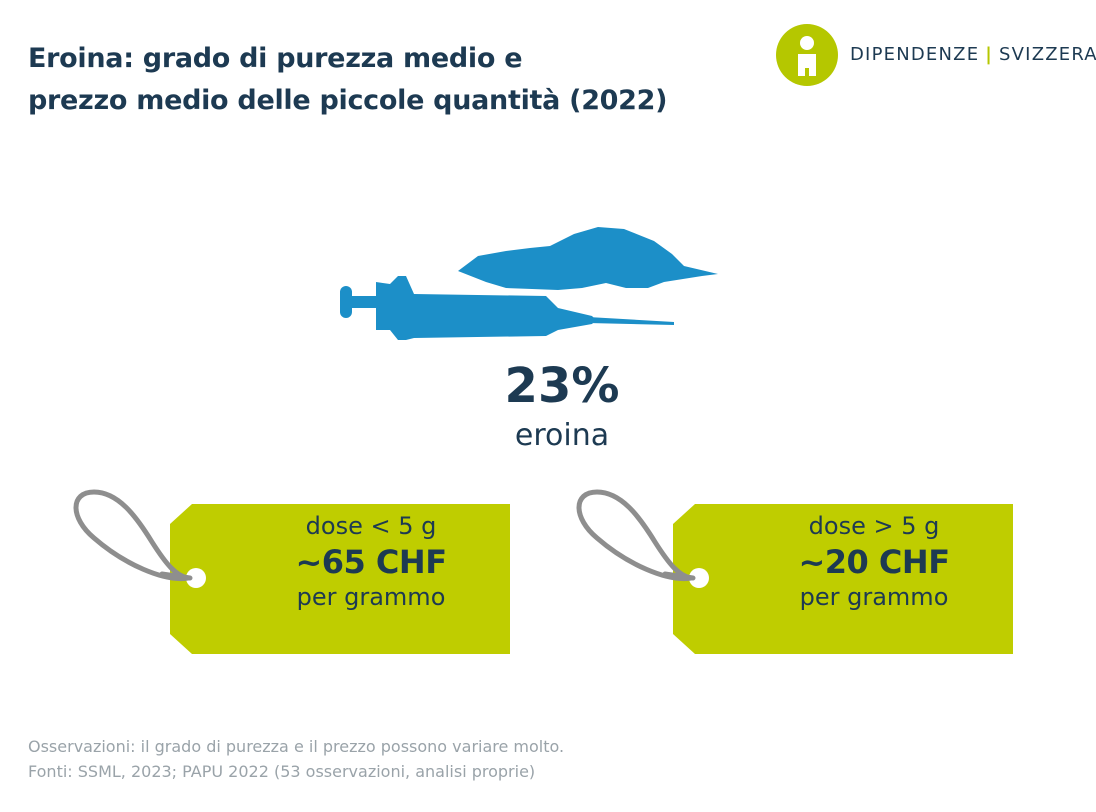 The image size is (1096, 812). I want to click on tag-price-value: ~65 CHF, so click(371, 562).